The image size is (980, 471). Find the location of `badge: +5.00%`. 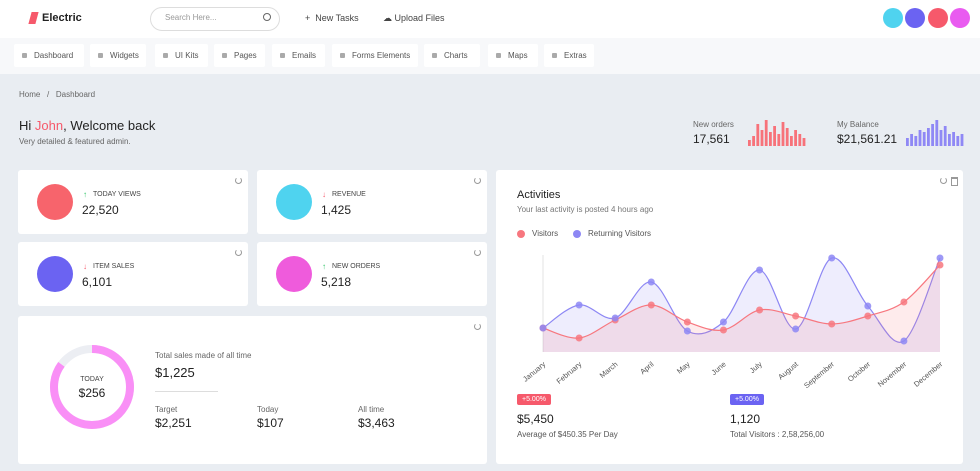

badge: +5.00% is located at coordinates (534, 399).